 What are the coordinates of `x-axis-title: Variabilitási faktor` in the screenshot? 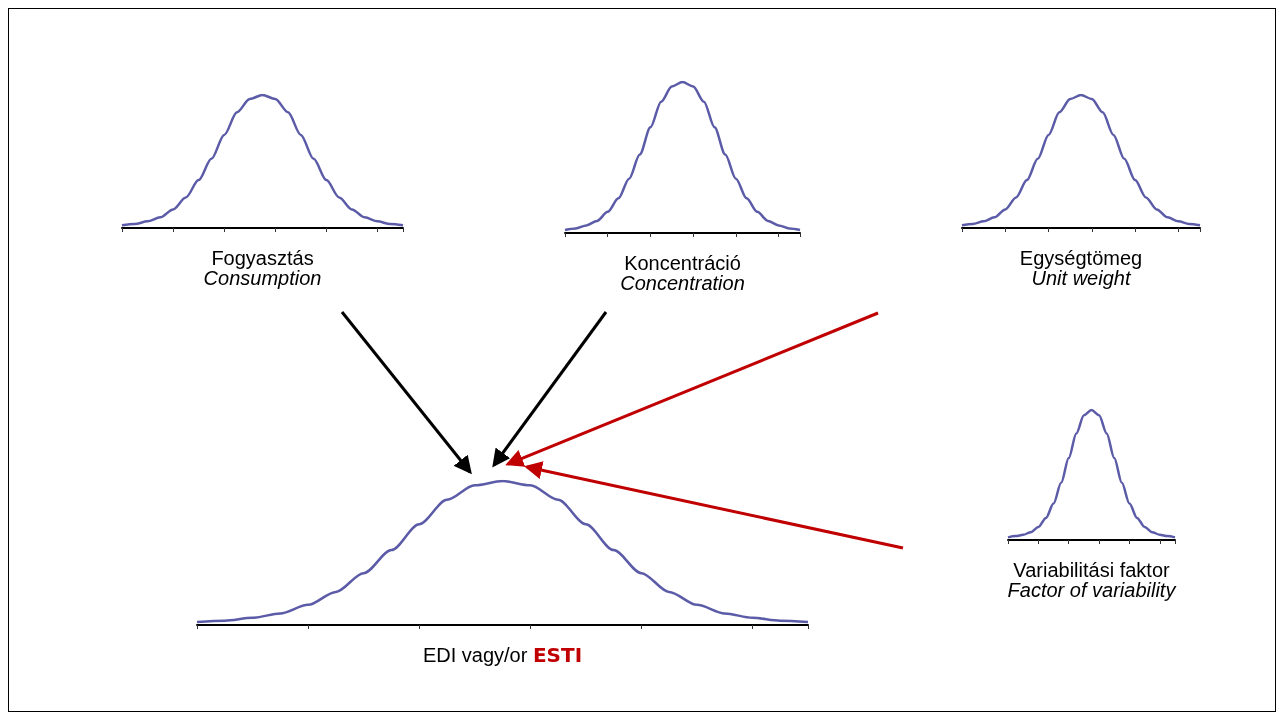 It's located at (1092, 570).